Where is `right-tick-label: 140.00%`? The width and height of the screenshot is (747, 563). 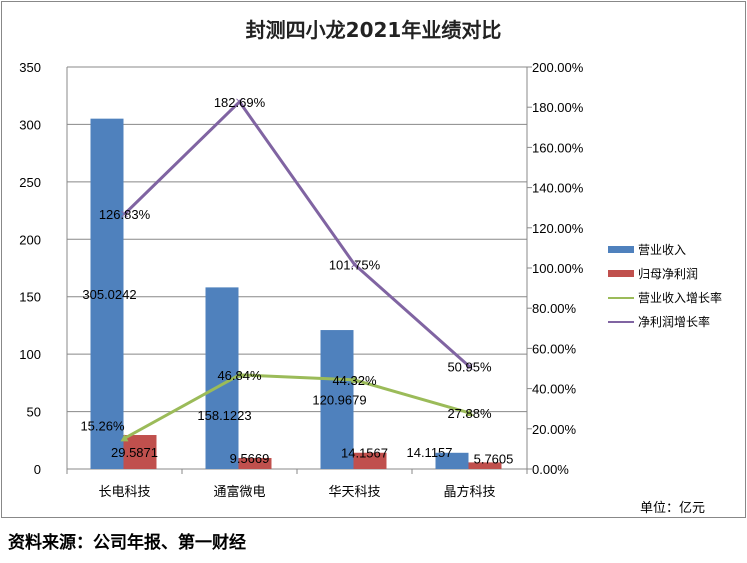
right-tick-label: 140.00% is located at coordinates (558, 188).